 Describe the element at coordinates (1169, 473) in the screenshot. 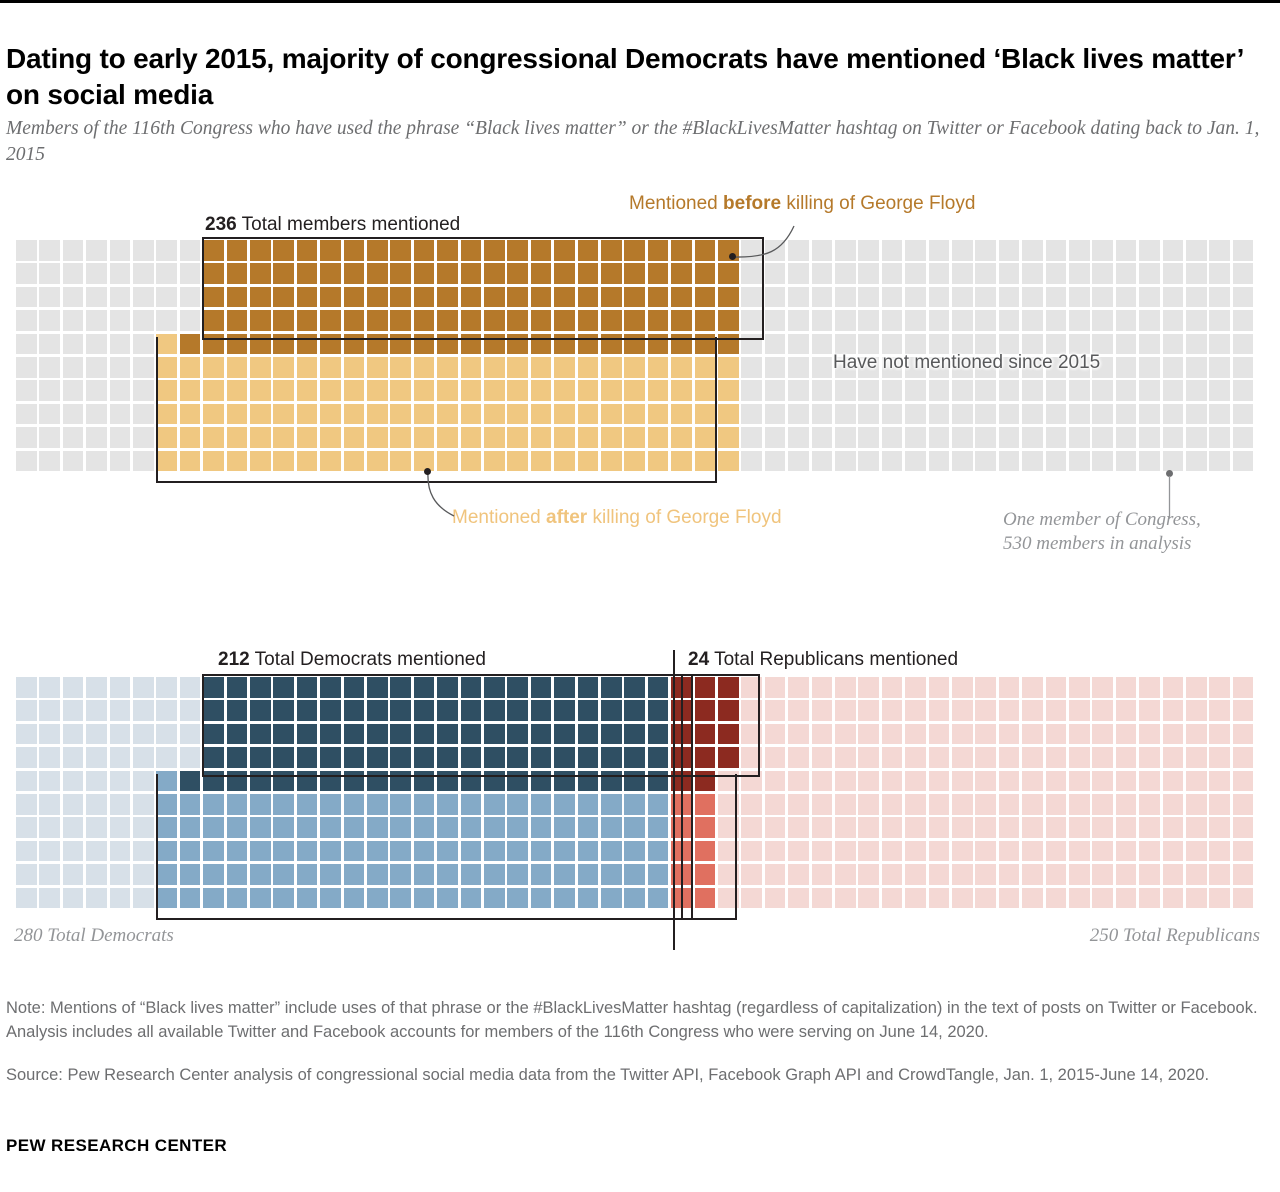

I see `one-member-dot` at that location.